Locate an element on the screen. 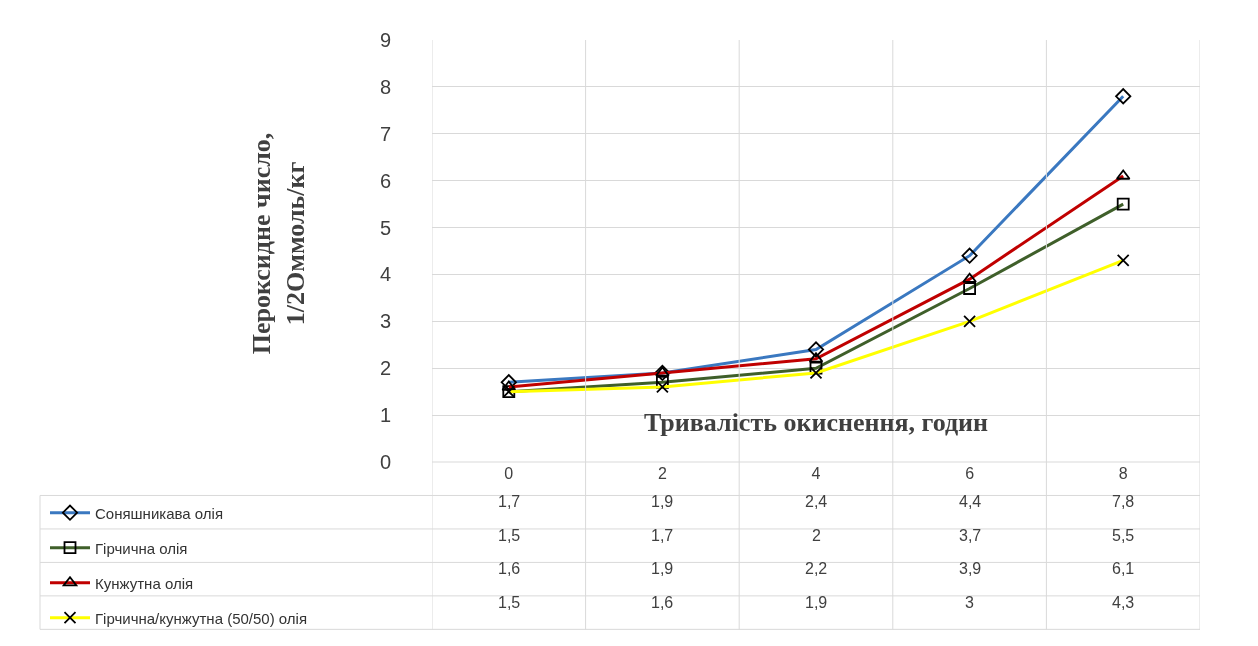  x-tick-label: 4 is located at coordinates (816, 473).